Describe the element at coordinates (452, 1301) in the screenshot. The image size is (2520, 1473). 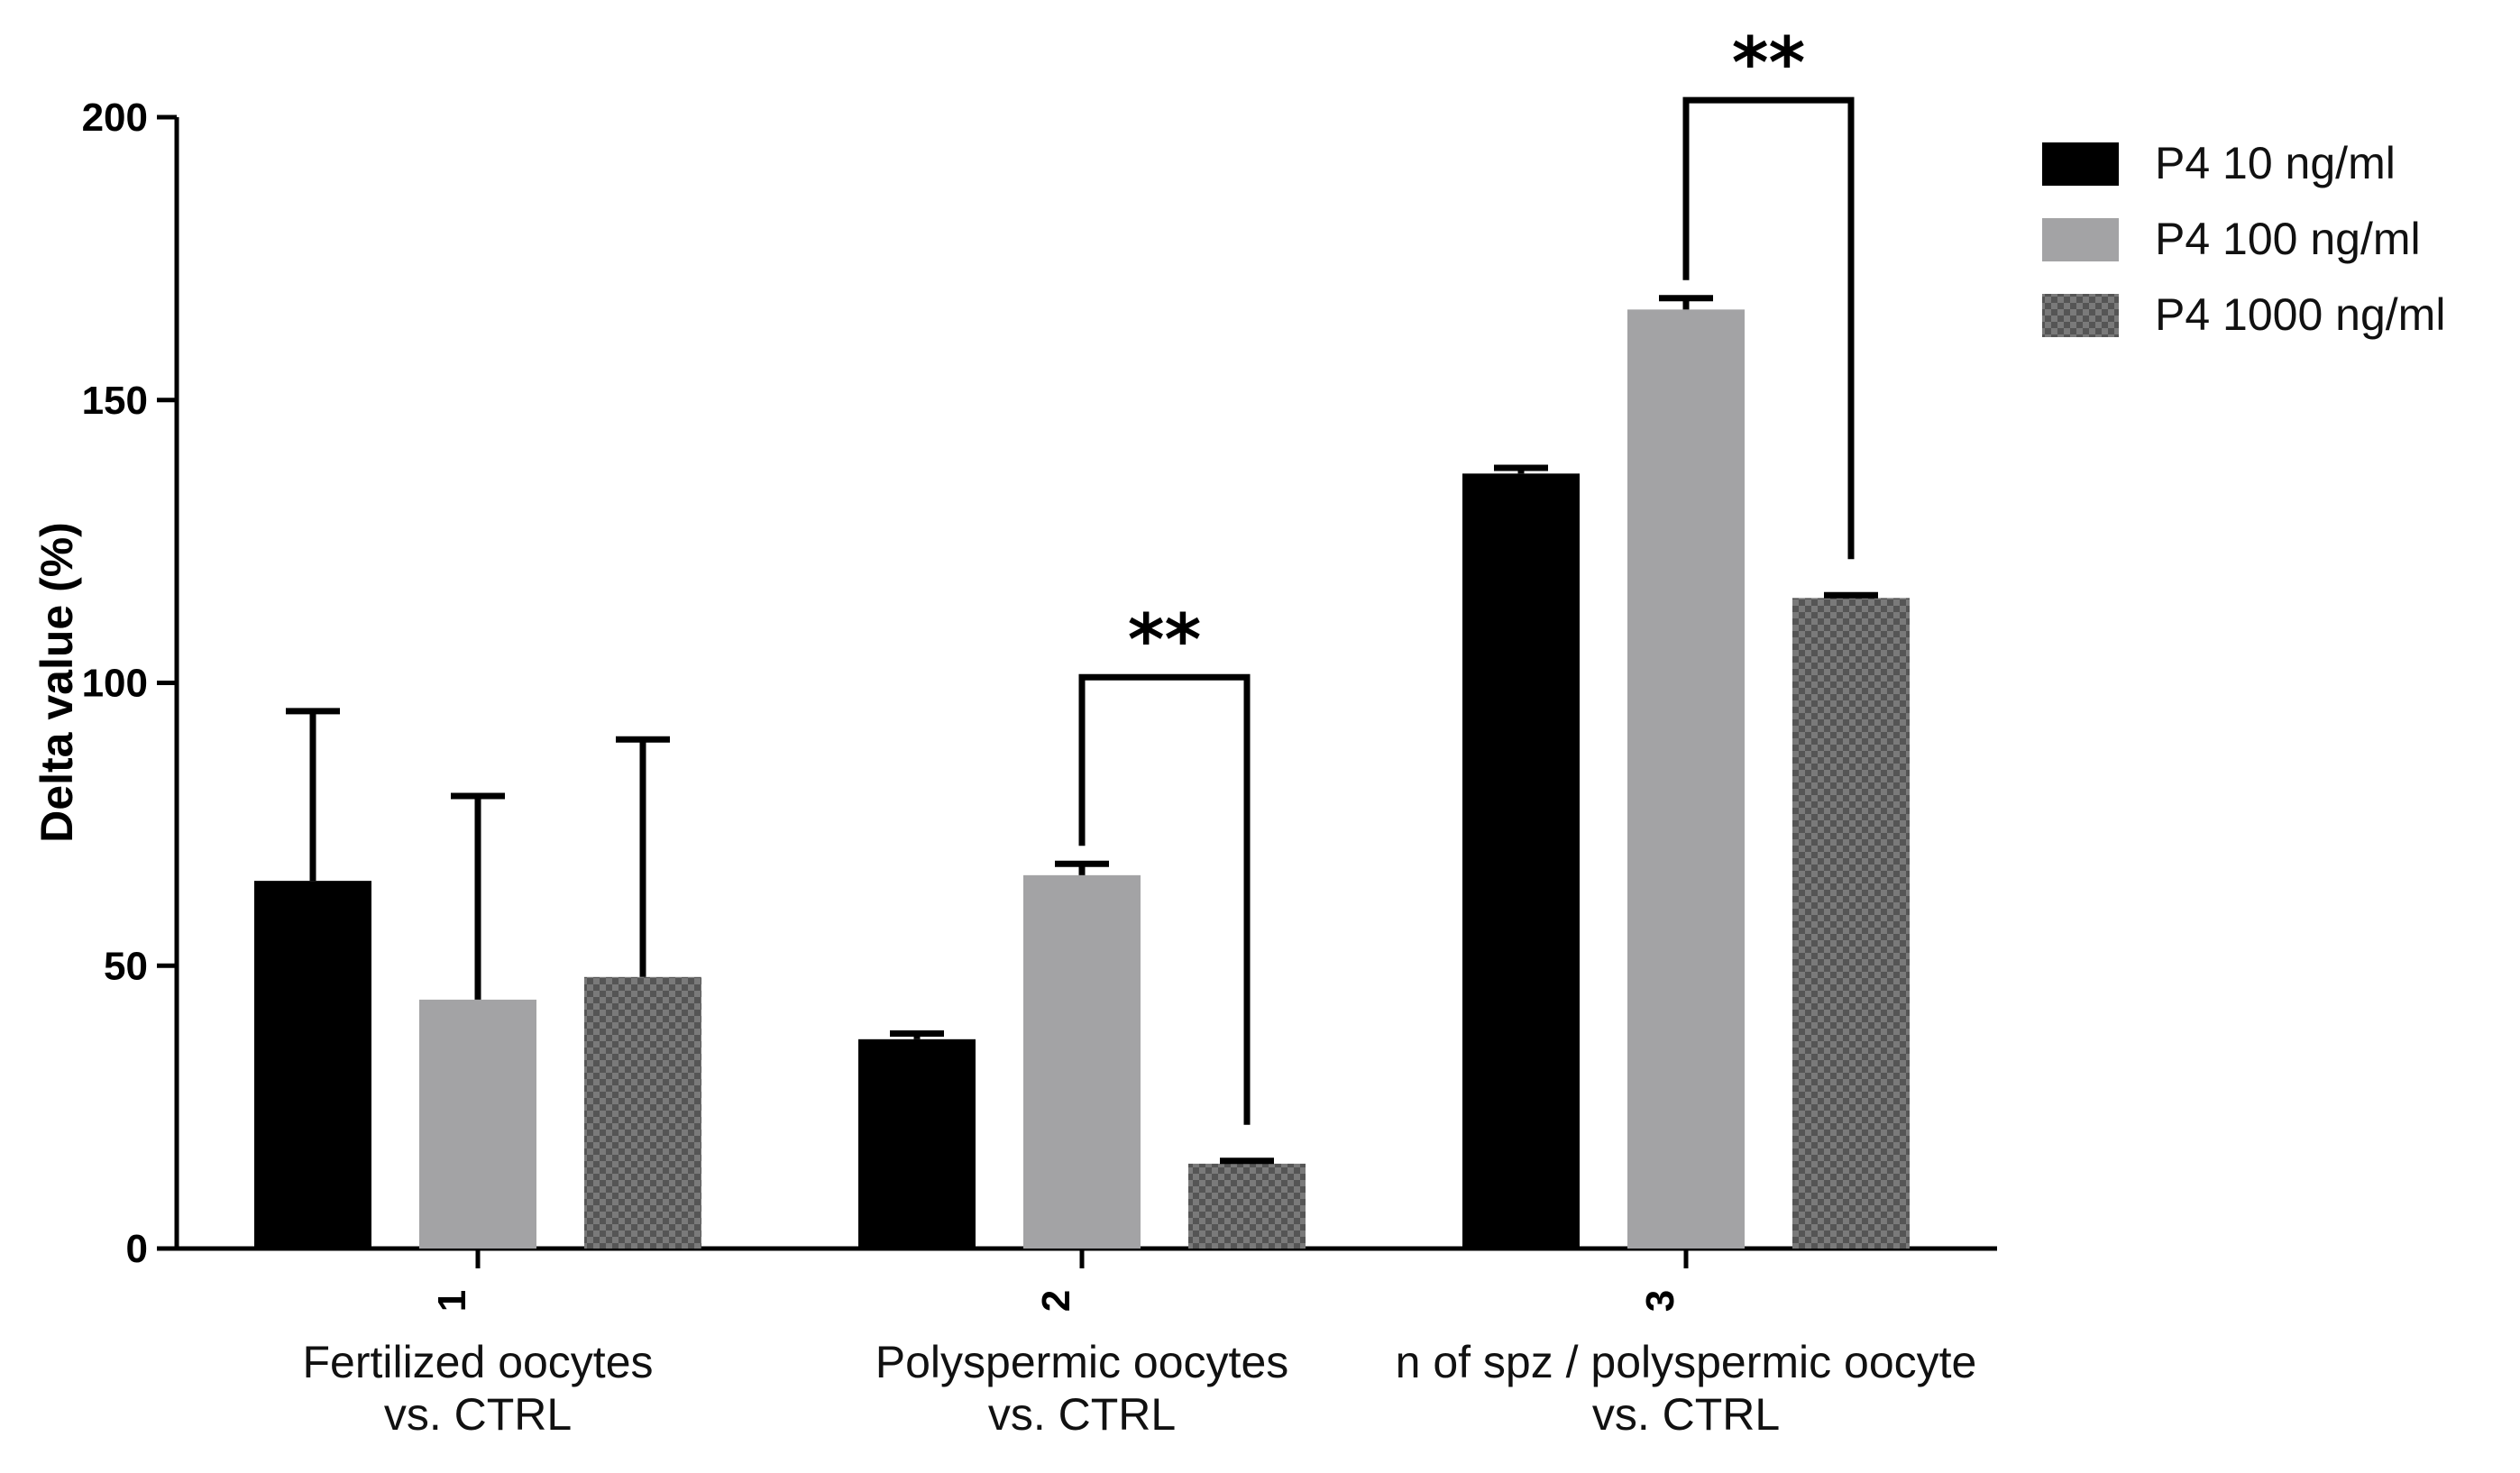
I see `x-tick-label: 1` at that location.